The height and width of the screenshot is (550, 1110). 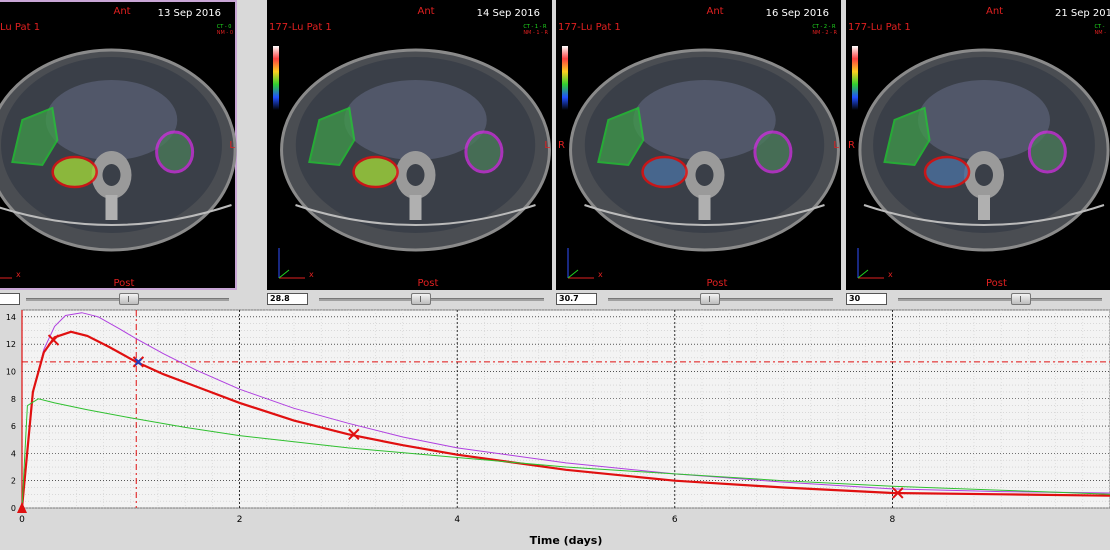 I want to click on y-tick-label: 14, so click(x=11, y=317).